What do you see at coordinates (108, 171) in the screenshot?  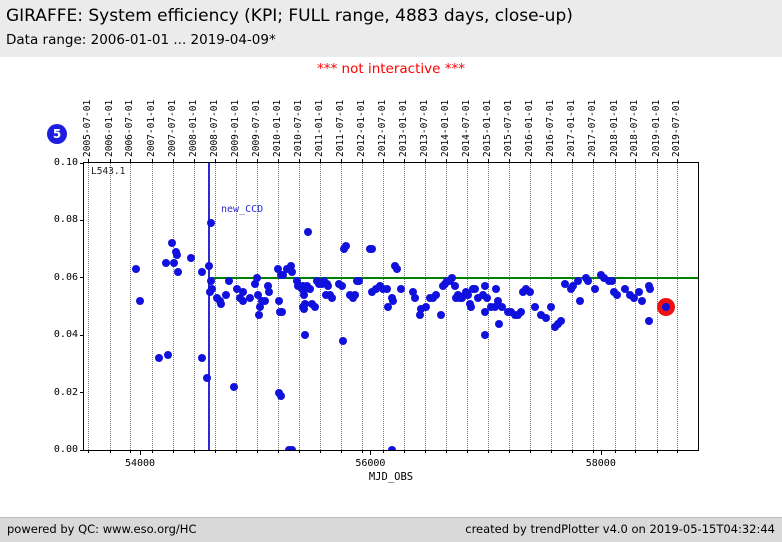 I see `plot-inset-label: L543.1` at bounding box center [108, 171].